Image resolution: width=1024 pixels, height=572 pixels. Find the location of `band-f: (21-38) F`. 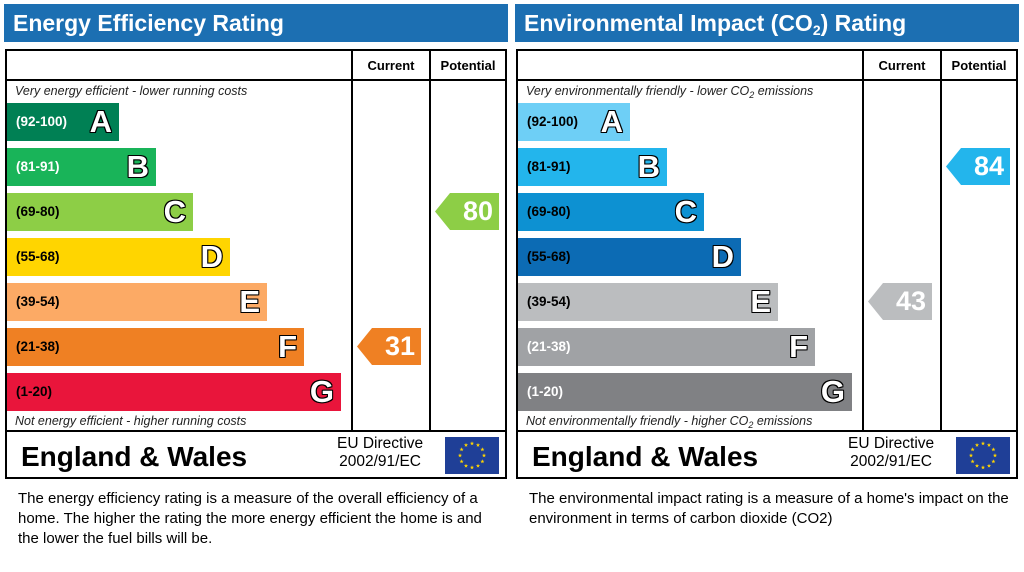

band-f: (21-38) F is located at coordinates (666, 347).